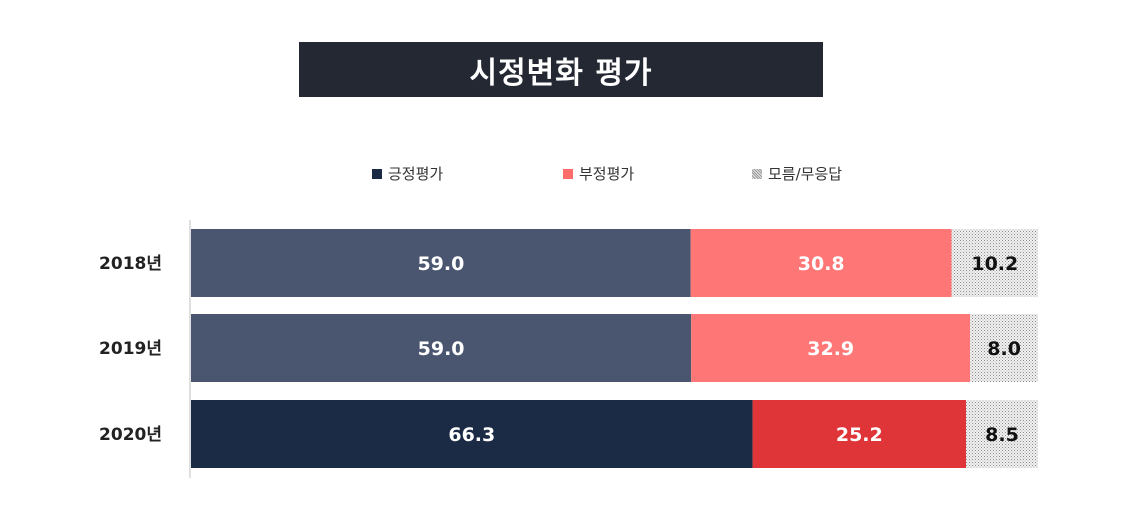  I want to click on data-label: 66.3, so click(471, 435).